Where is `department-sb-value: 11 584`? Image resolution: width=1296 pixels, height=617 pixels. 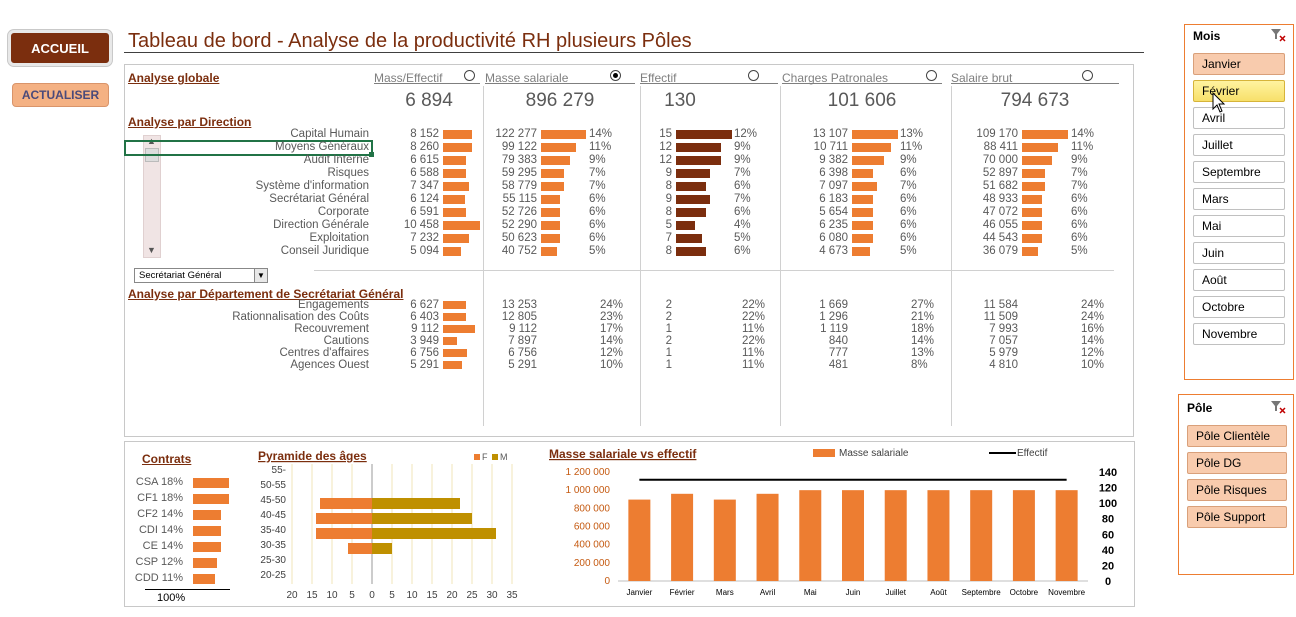 department-sb-value: 11 584 is located at coordinates (1000, 305).